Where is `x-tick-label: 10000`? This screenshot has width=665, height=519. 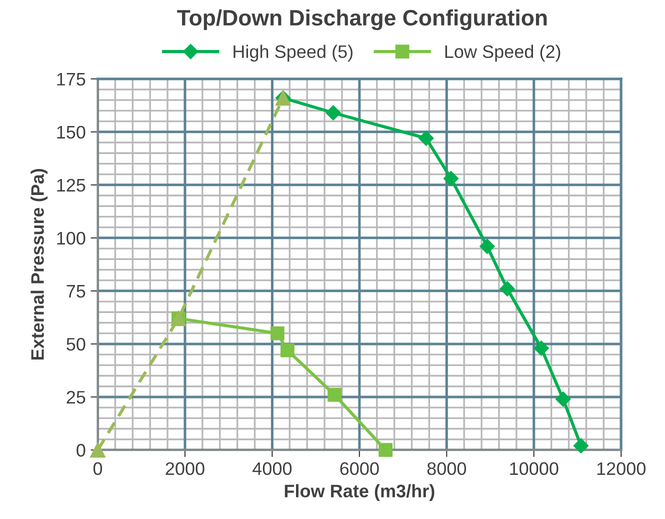
x-tick-label: 10000 is located at coordinates (534, 469).